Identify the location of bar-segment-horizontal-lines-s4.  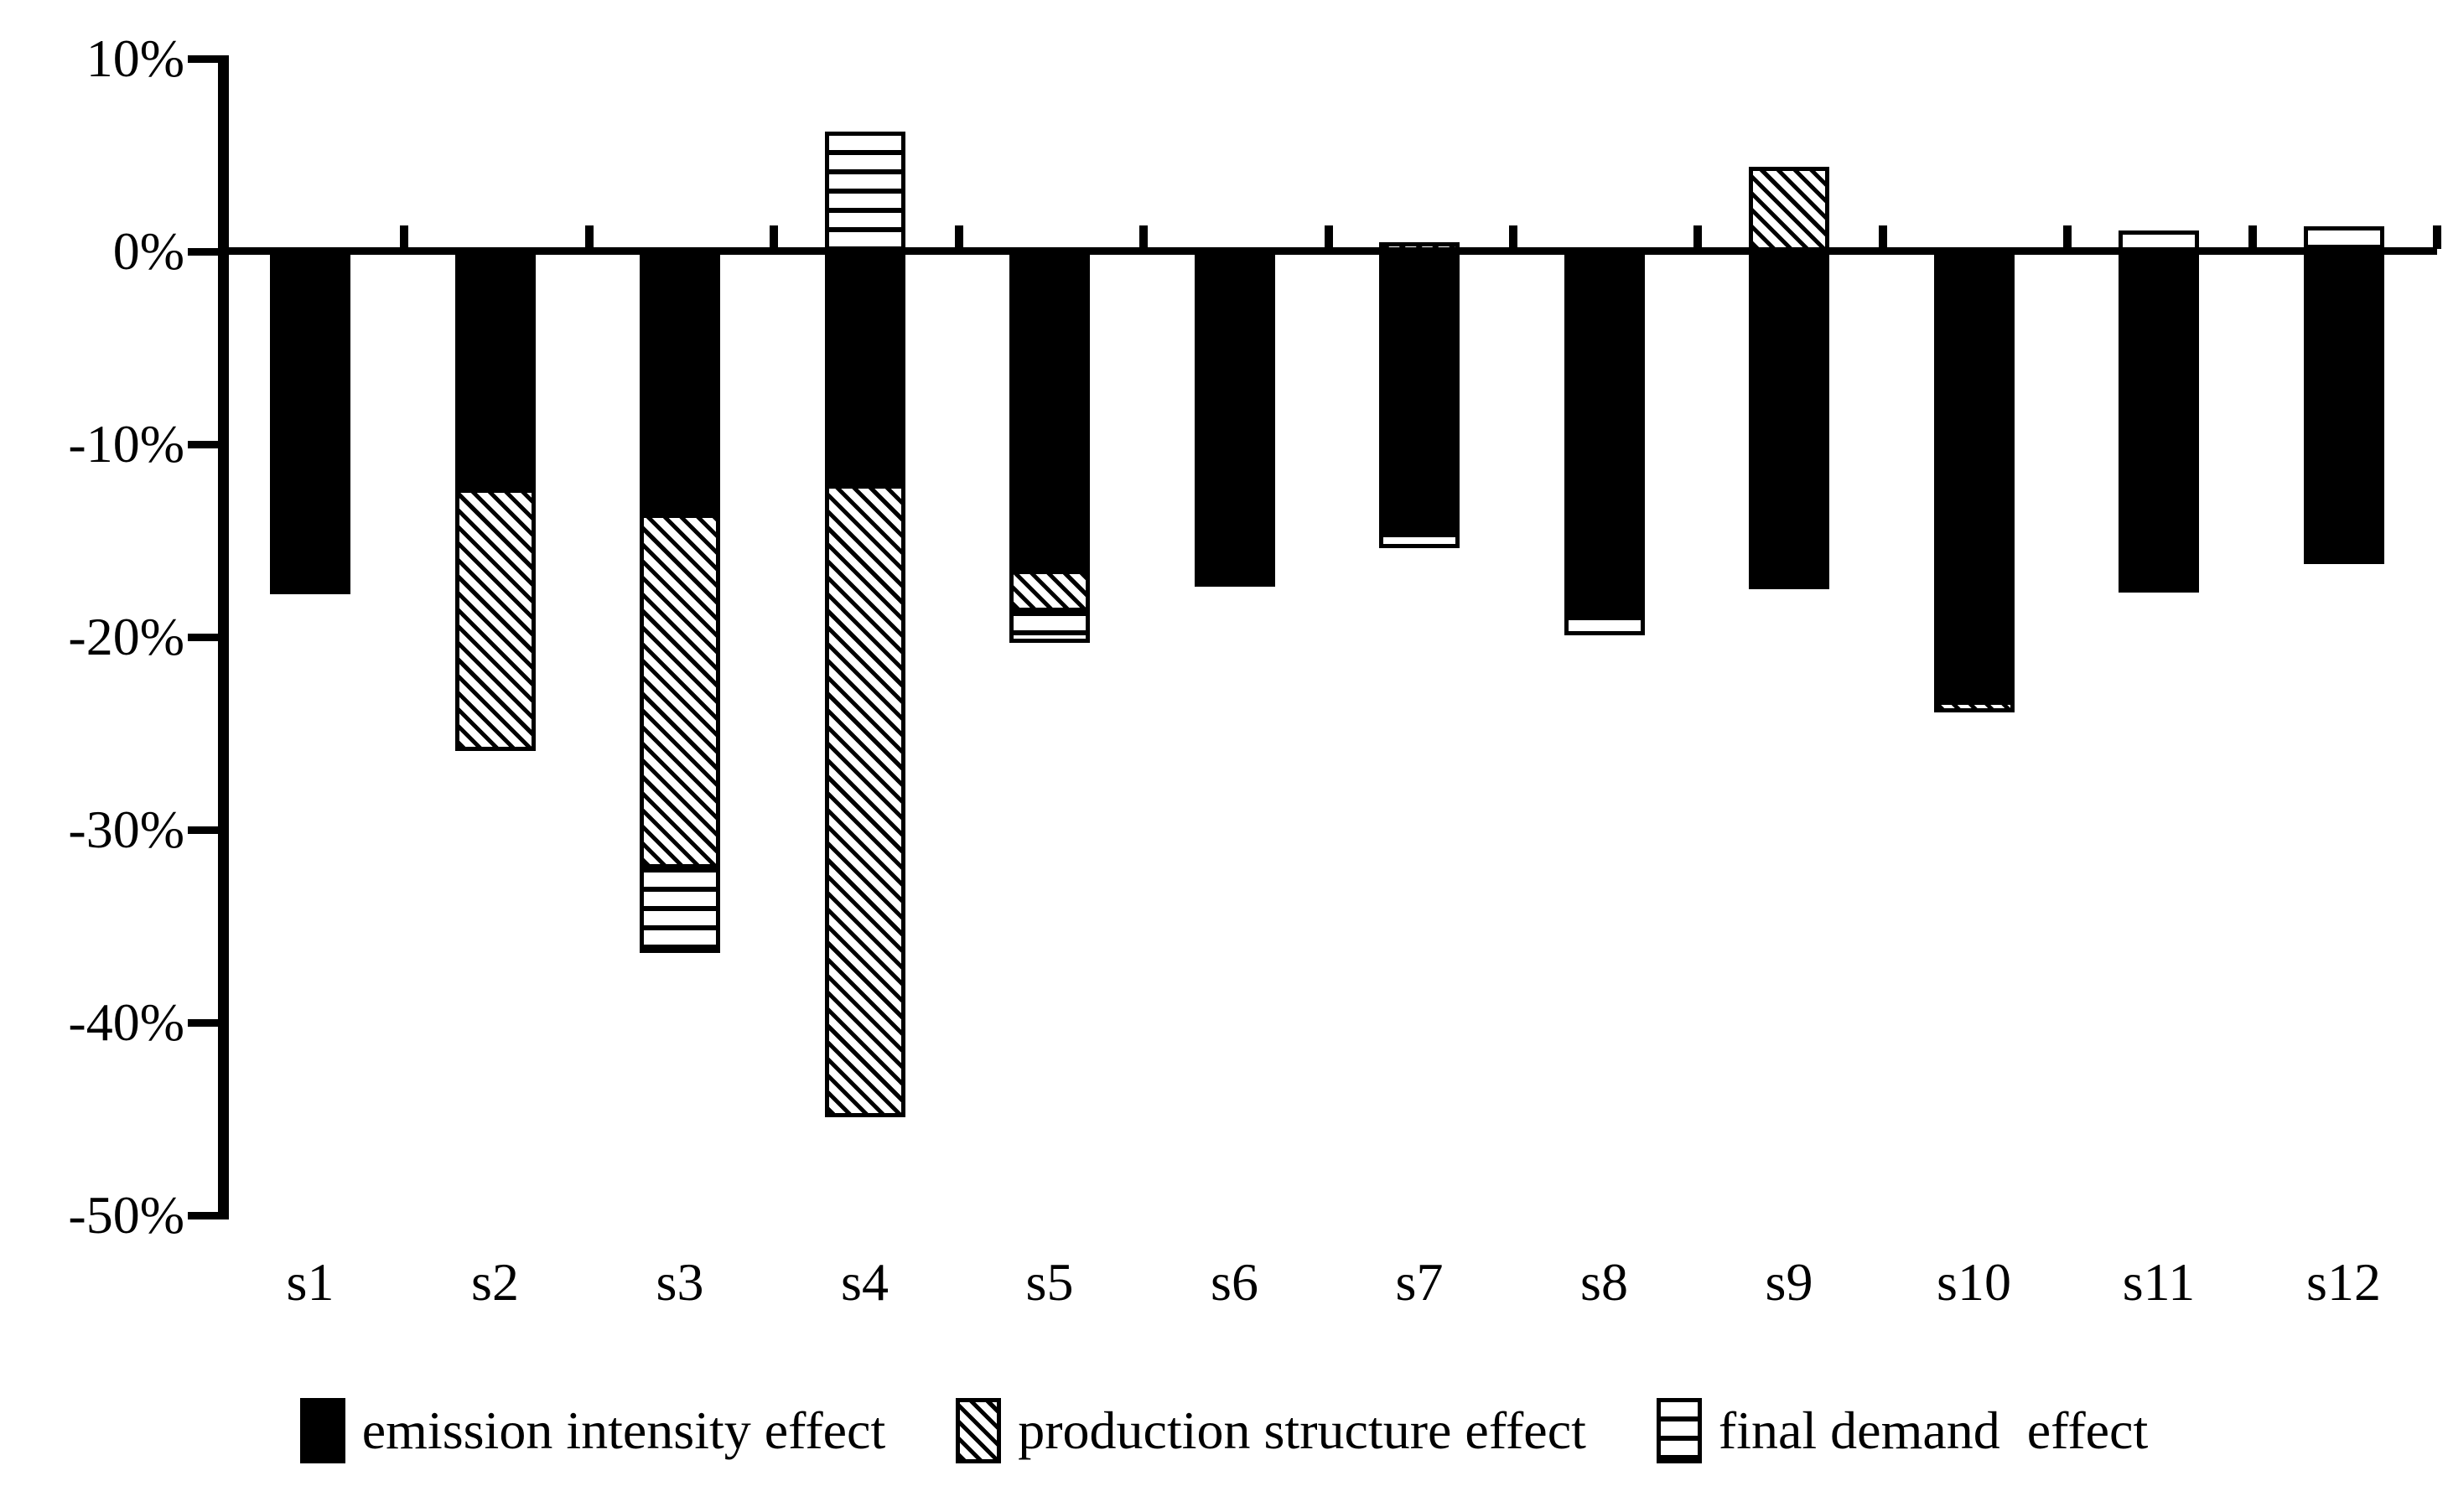
(864, 191).